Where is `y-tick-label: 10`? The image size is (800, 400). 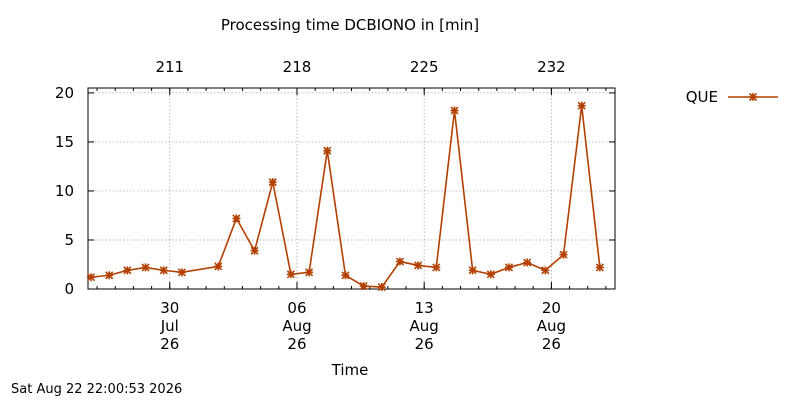
y-tick-label: 10 is located at coordinates (64, 191).